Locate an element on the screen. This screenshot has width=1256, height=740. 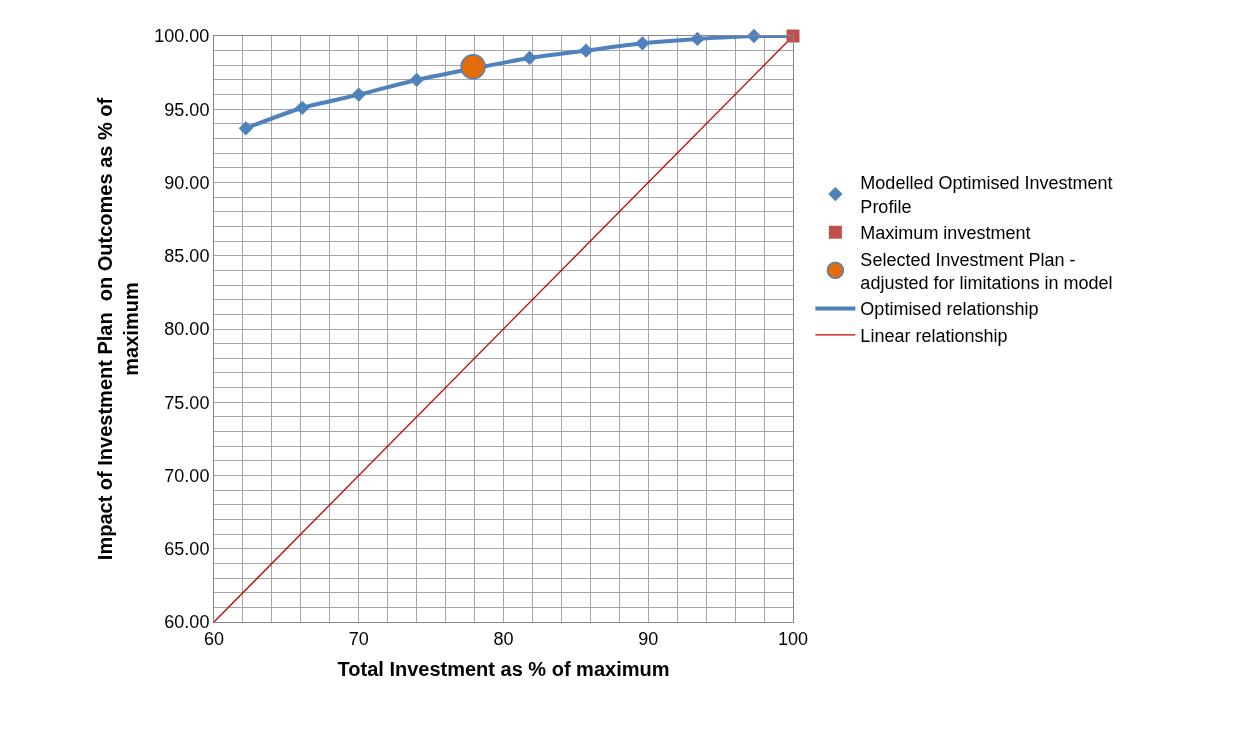
y-tick-label: 75.00 is located at coordinates (187, 402).